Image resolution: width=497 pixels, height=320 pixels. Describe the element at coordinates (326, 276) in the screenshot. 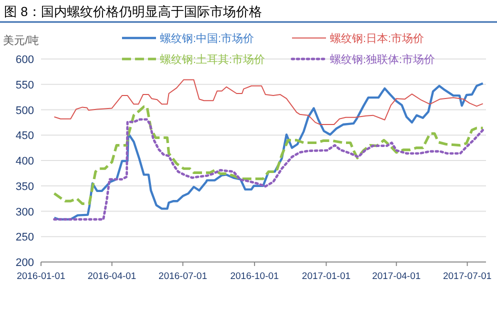

I see `x-tick-label: 2017-01-01` at that location.